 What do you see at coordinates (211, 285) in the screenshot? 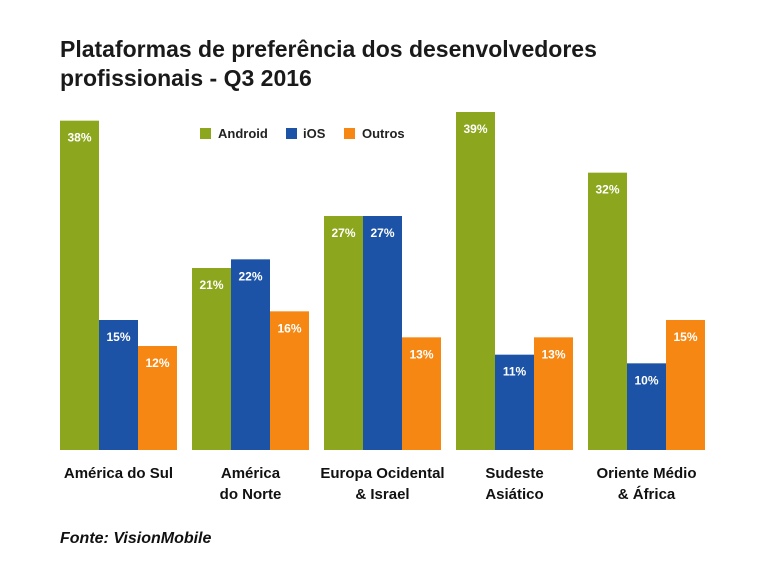
I see `bar-label-android-america-do-norte: 21%` at bounding box center [211, 285].